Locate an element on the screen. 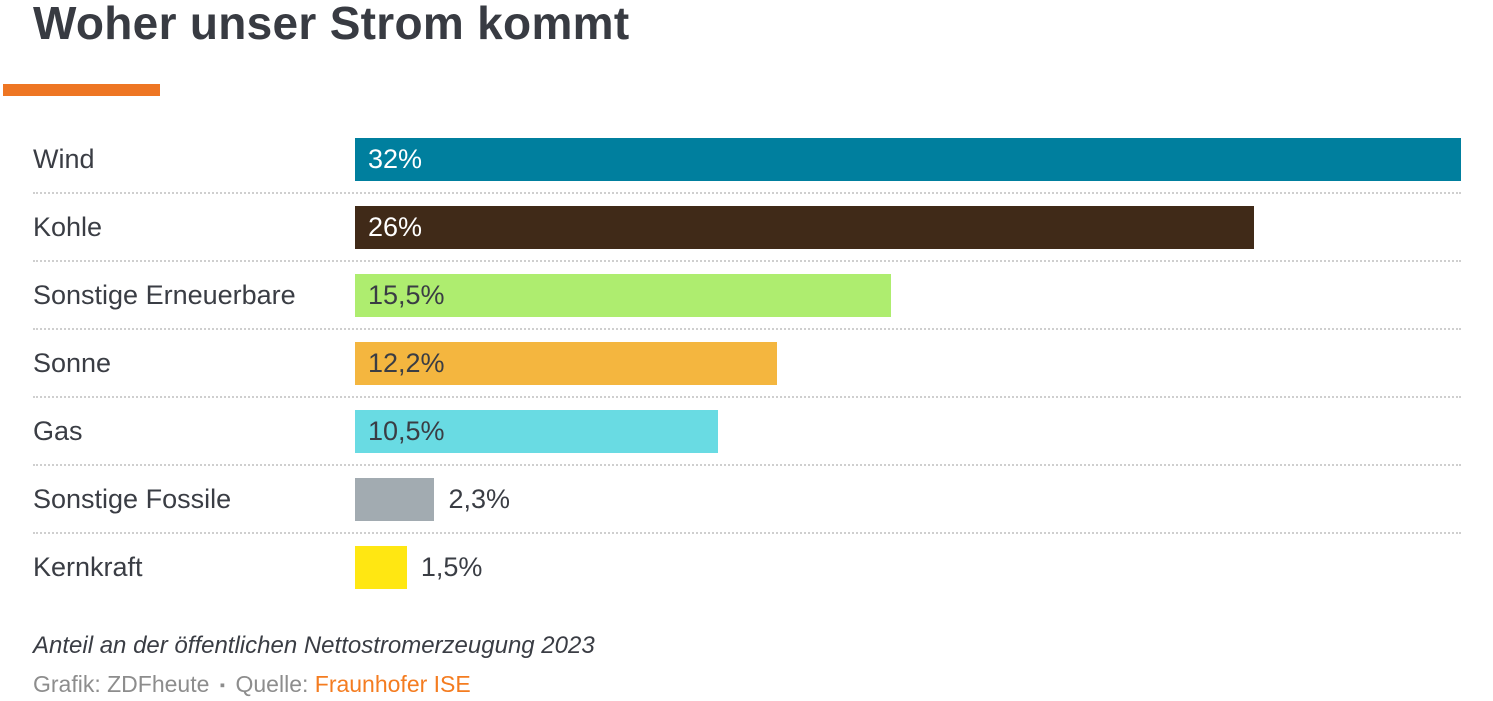  bar: 15,5% is located at coordinates (623, 295).